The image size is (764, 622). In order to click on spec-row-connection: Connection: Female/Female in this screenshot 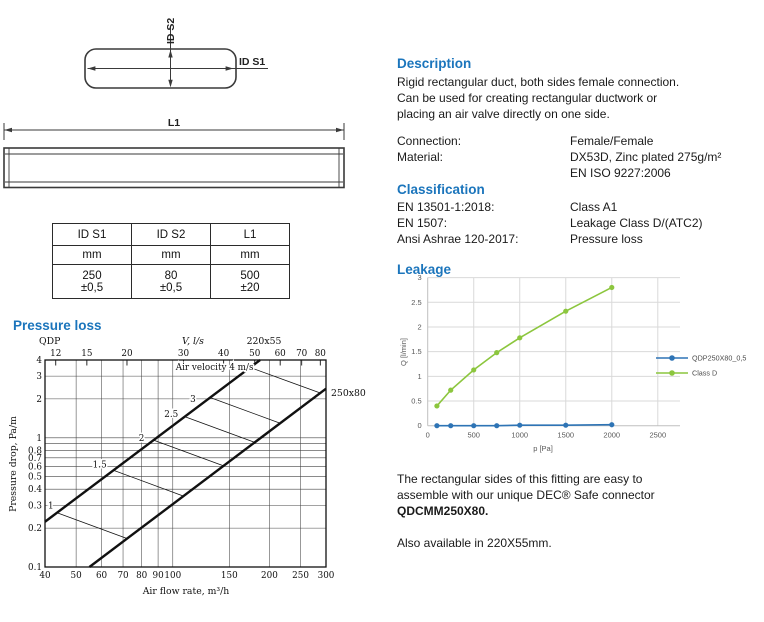, I will do `click(575, 141)`.